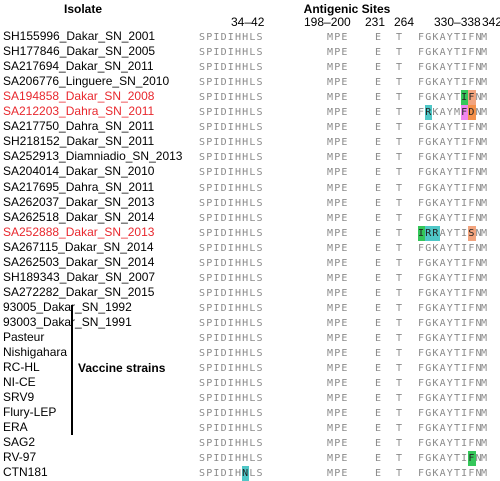 The height and width of the screenshot is (481, 500). What do you see at coordinates (86, 81) in the screenshot?
I see `isolate-name: SA206776_Linguere_SN_2010` at bounding box center [86, 81].